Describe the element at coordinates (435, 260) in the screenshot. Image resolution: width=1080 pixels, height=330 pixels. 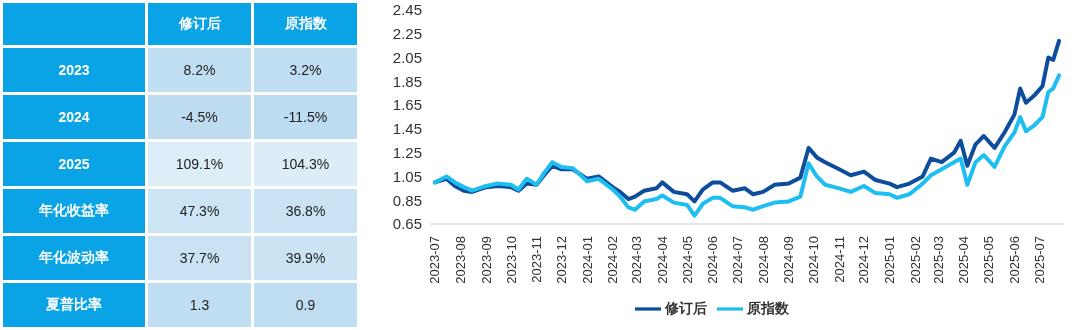
I see `x-tick-label: 2023-07` at that location.